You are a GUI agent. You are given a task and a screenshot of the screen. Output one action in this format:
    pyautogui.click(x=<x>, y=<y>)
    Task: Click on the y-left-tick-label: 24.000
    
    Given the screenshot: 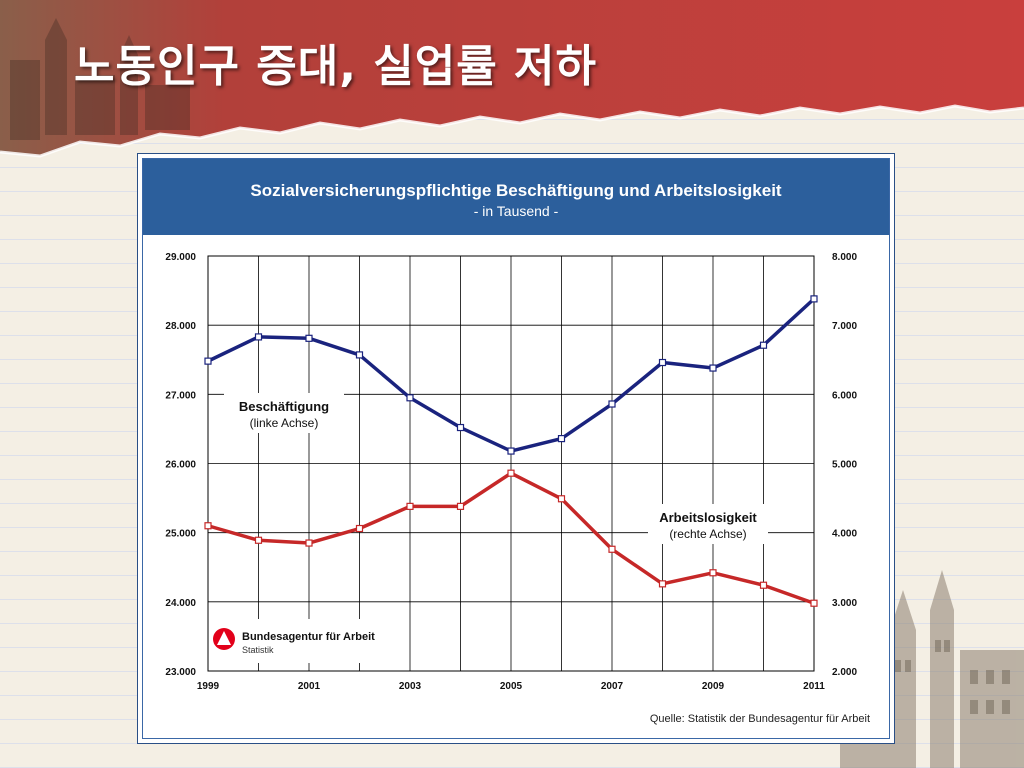 What is the action you would take?
    pyautogui.click(x=180, y=603)
    